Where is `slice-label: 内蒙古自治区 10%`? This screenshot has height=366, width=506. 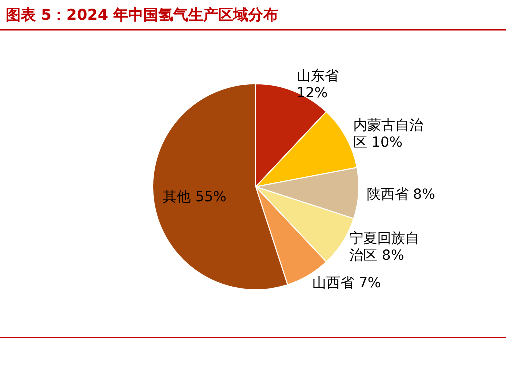 slice-label: 内蒙古自治区 10% is located at coordinates (388, 135).